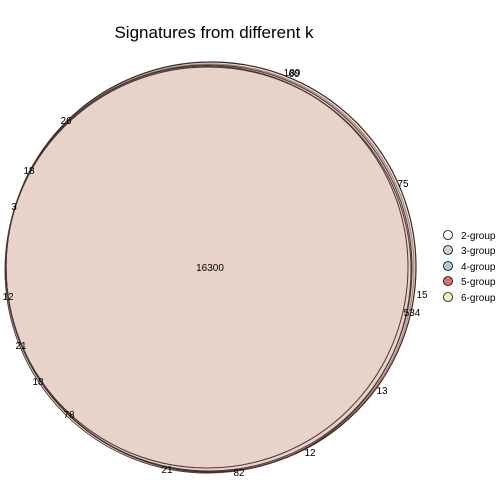  What do you see at coordinates (214, 32) in the screenshot?
I see `diagram-title: Signatures from different k` at bounding box center [214, 32].